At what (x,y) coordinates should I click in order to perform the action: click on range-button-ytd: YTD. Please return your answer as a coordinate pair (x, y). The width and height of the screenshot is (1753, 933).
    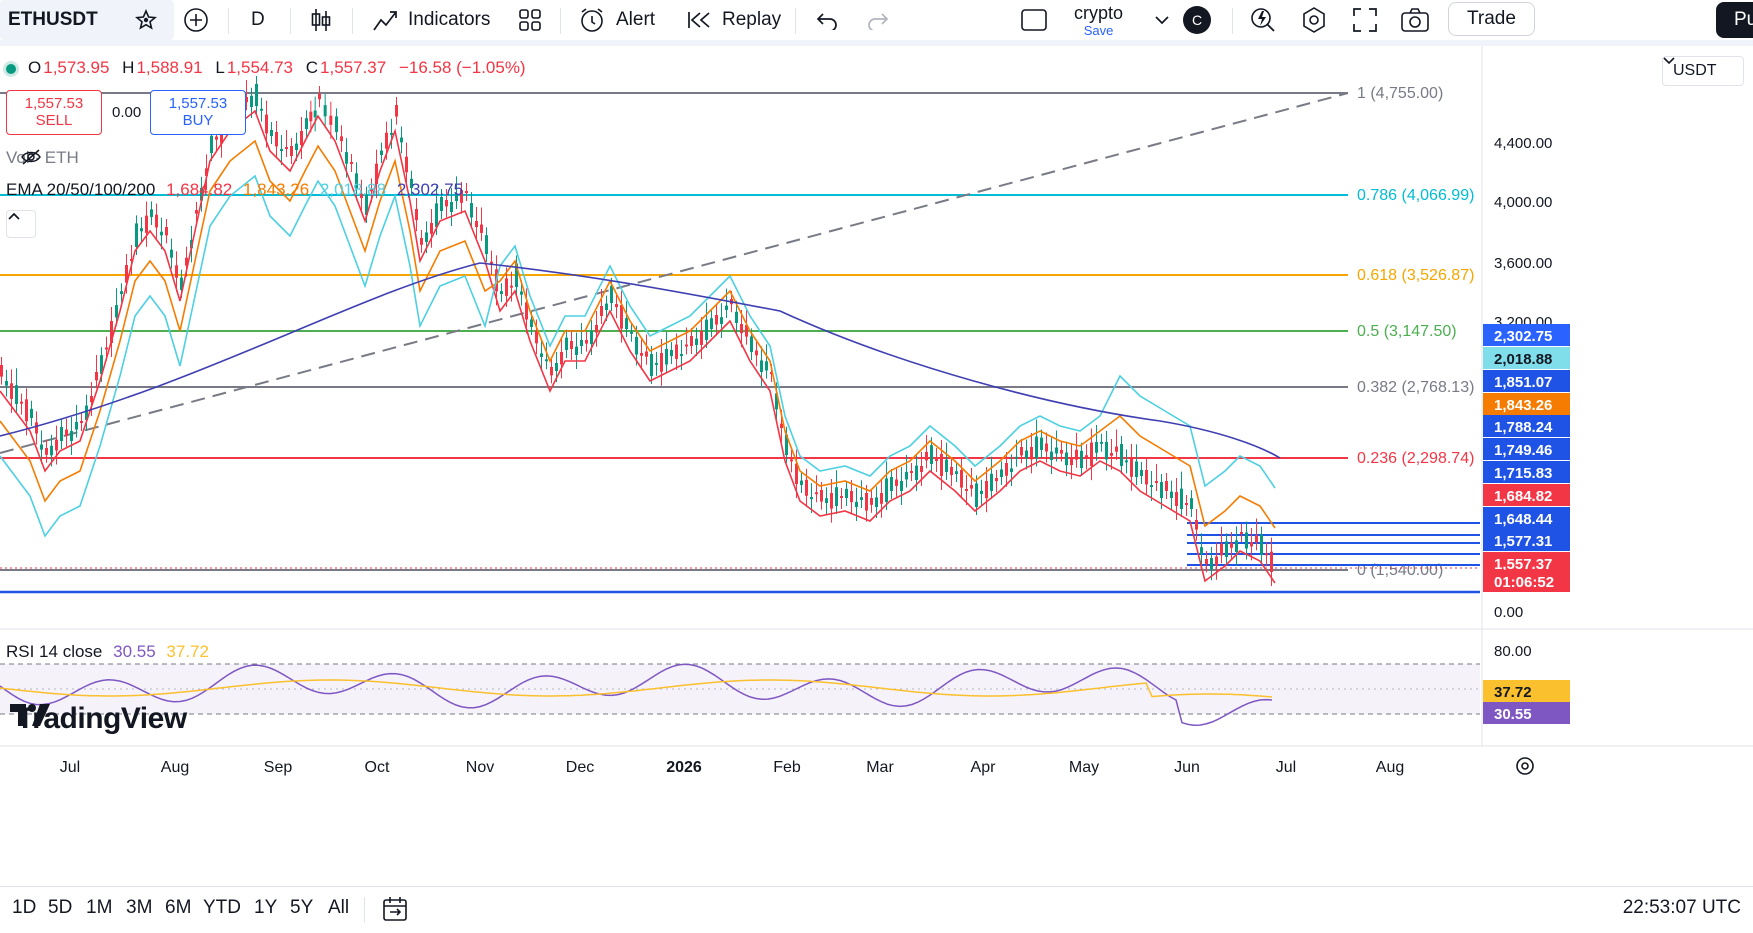
    Looking at the image, I should click on (222, 907).